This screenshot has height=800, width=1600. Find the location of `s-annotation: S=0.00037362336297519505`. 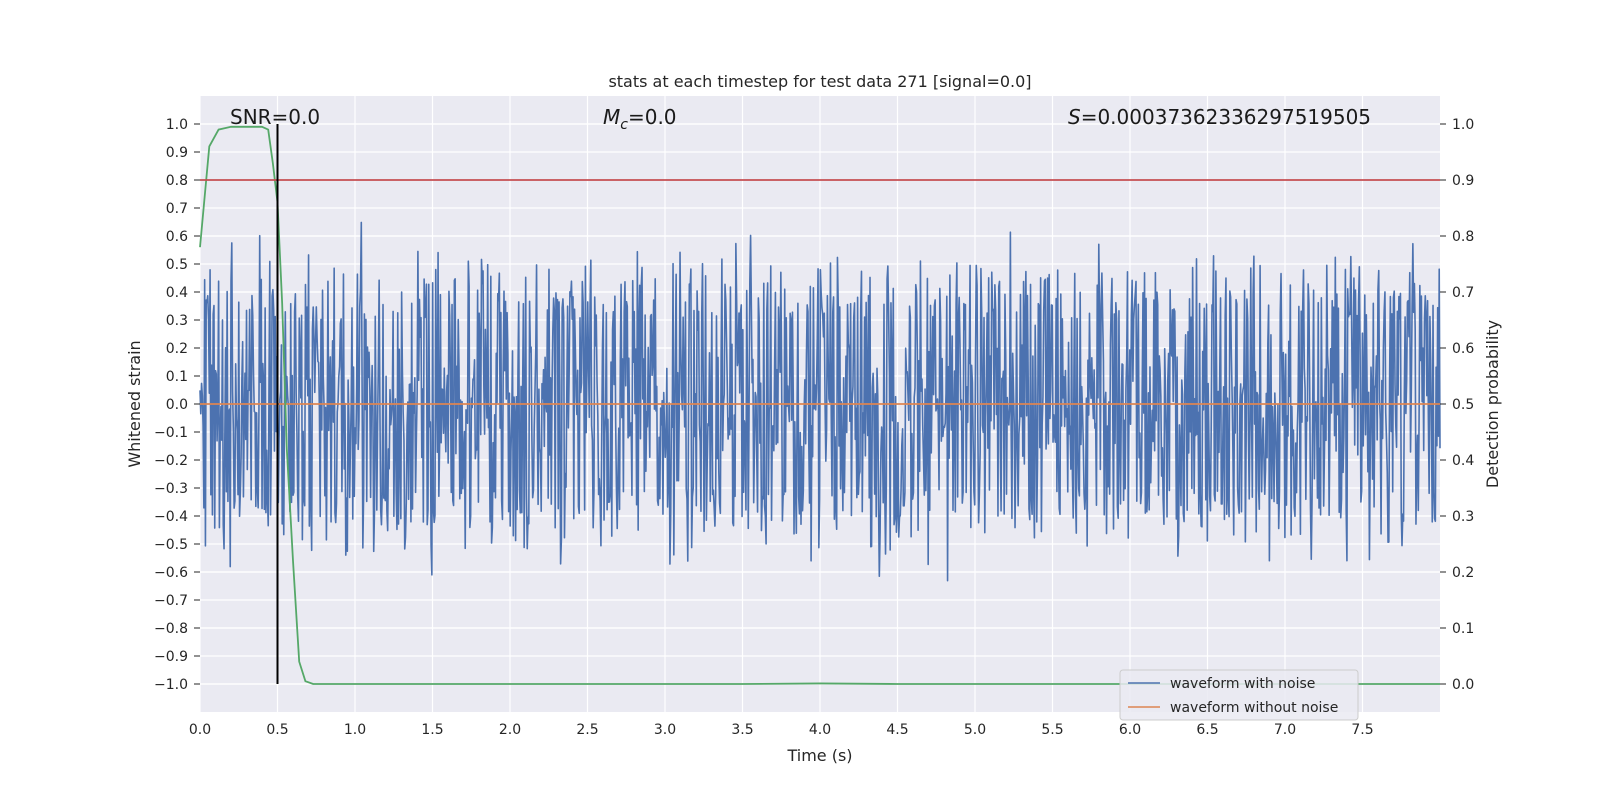

s-annotation: S=0.00037362336297519505 is located at coordinates (1219, 117).